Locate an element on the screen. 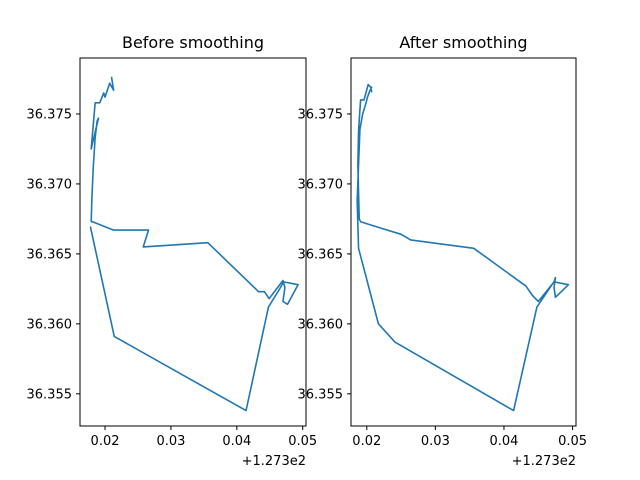 The width and height of the screenshot is (640, 480). chart-title: Before smoothing is located at coordinates (193, 42).